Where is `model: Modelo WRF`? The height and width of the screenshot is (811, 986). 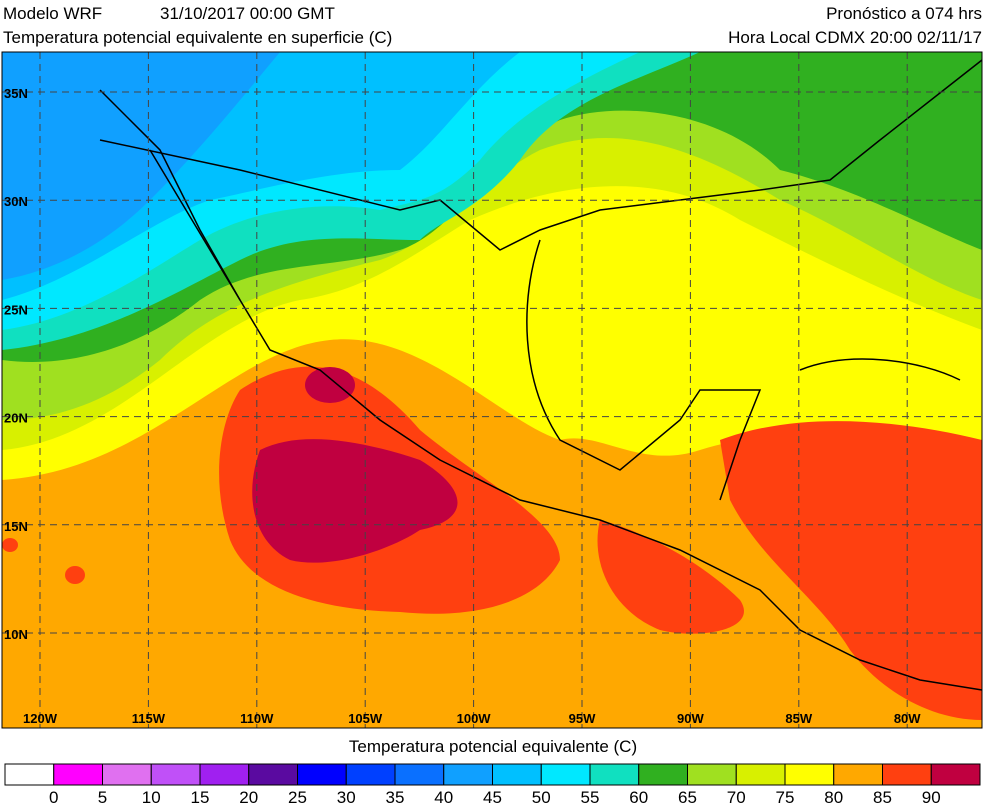
model: Modelo WRF is located at coordinates (52, 13).